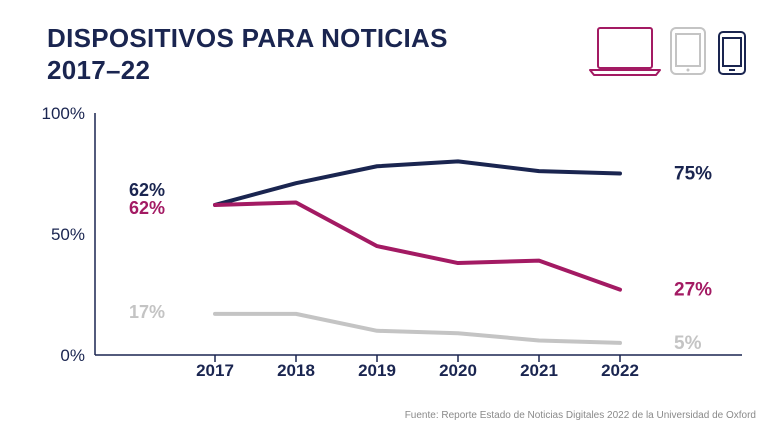  Describe the element at coordinates (688, 51) in the screenshot. I see `tablet-icon` at that location.